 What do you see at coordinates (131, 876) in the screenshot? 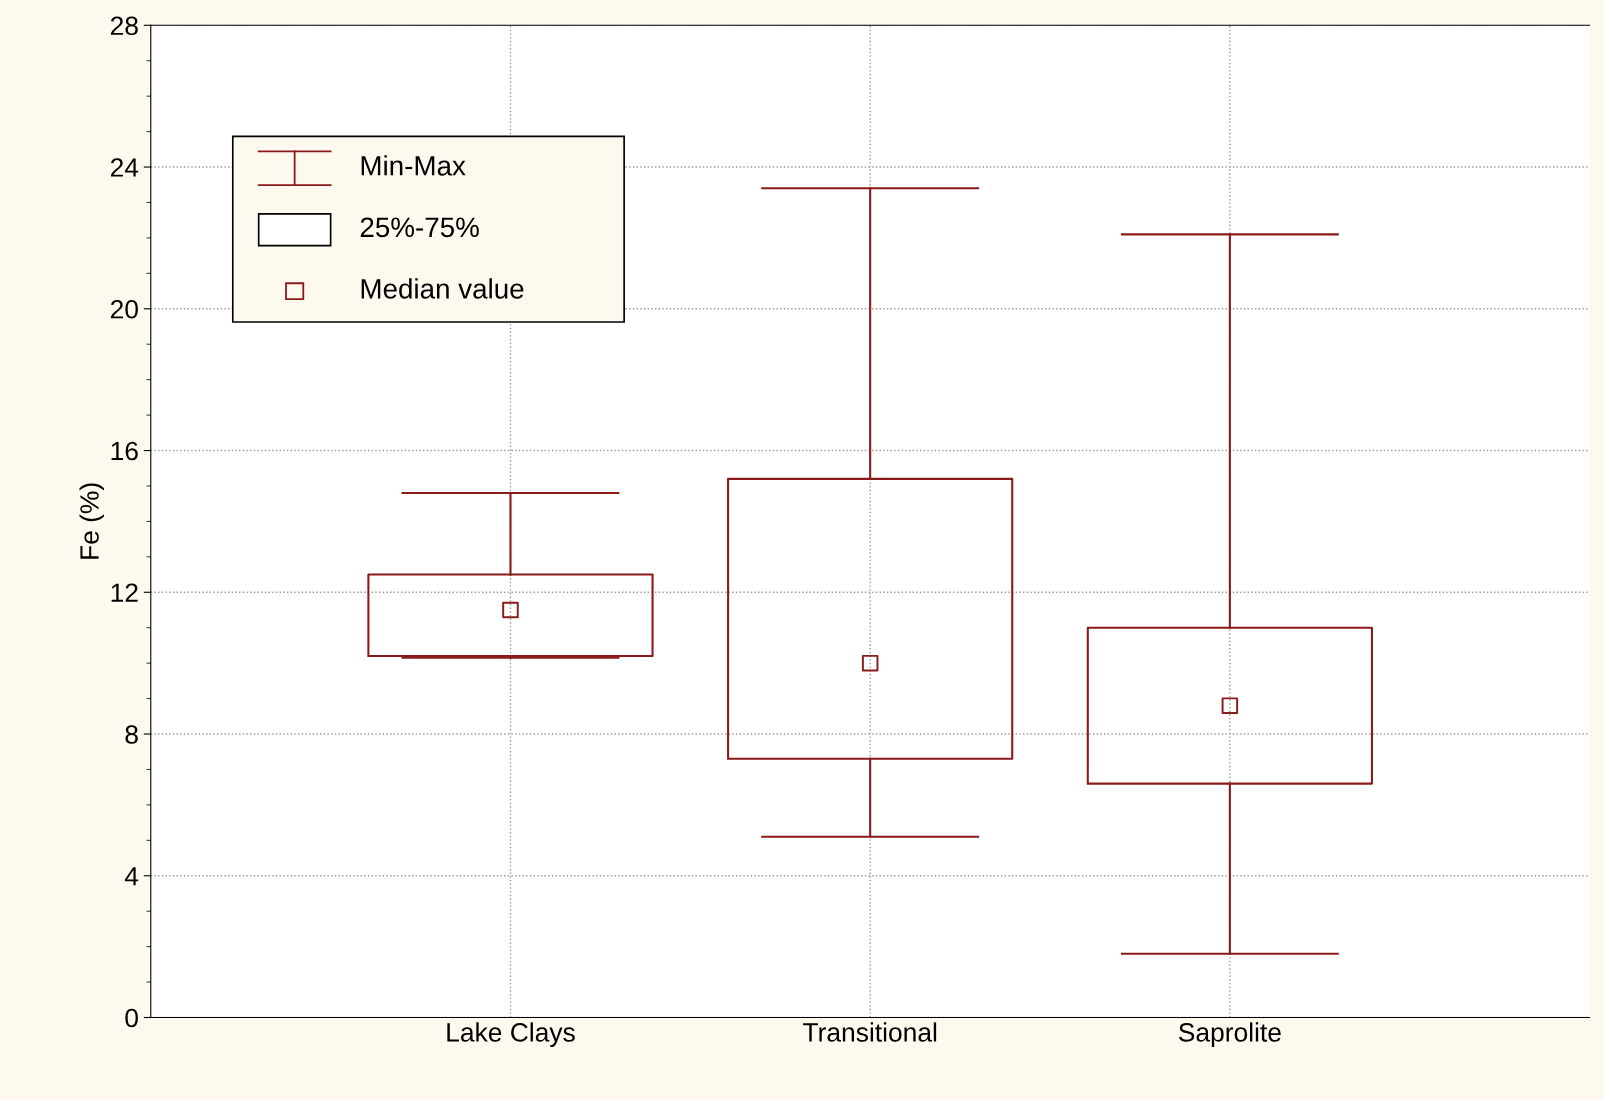
I see `y-tick-label: 4` at bounding box center [131, 876].